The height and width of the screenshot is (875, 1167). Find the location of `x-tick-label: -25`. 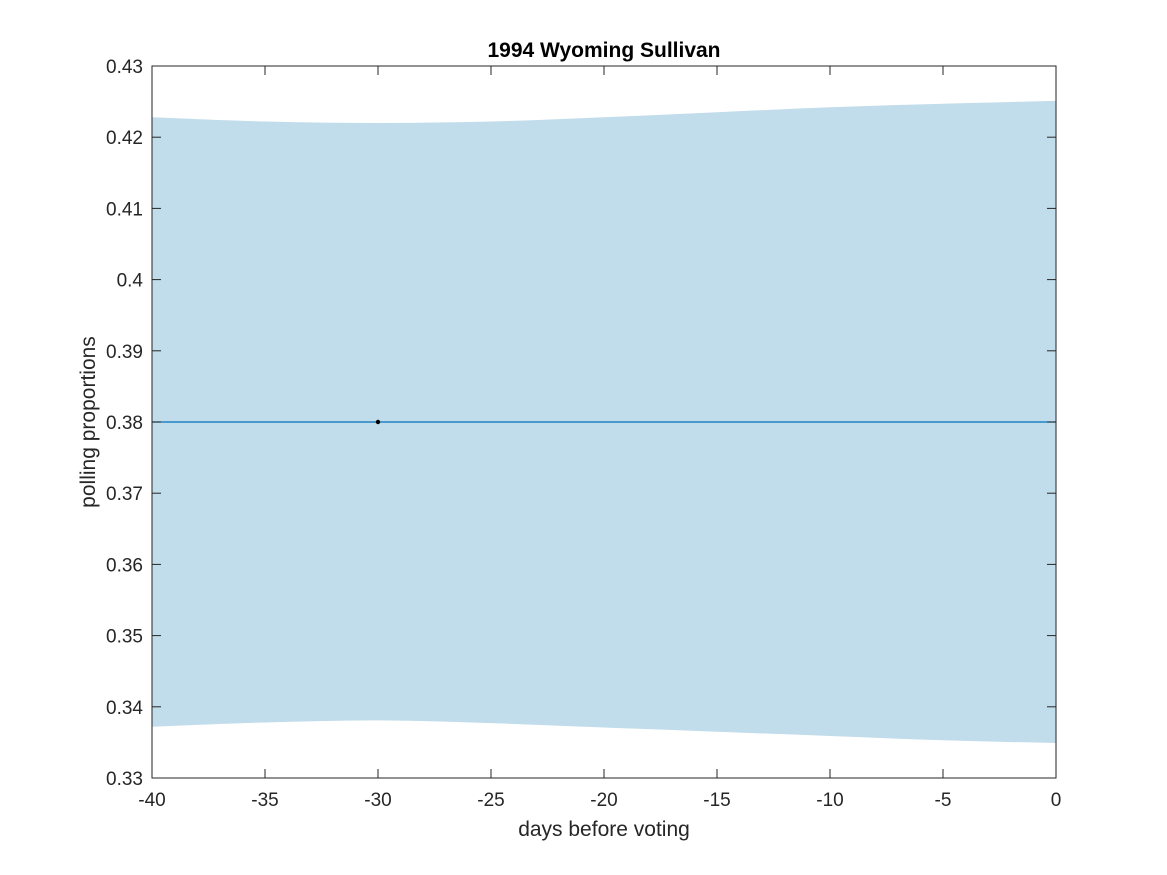

x-tick-label: -25 is located at coordinates (490, 800).